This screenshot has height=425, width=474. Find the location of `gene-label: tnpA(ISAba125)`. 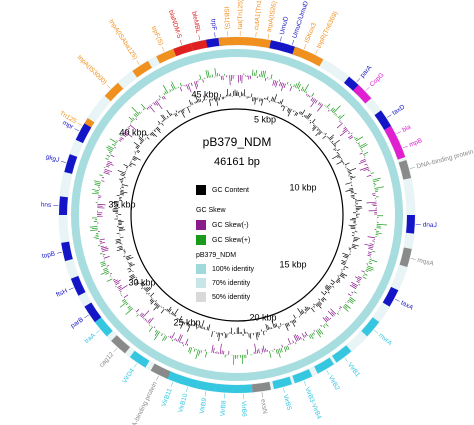

gene-label: tnpA(ISAba125) is located at coordinates (122, 39).